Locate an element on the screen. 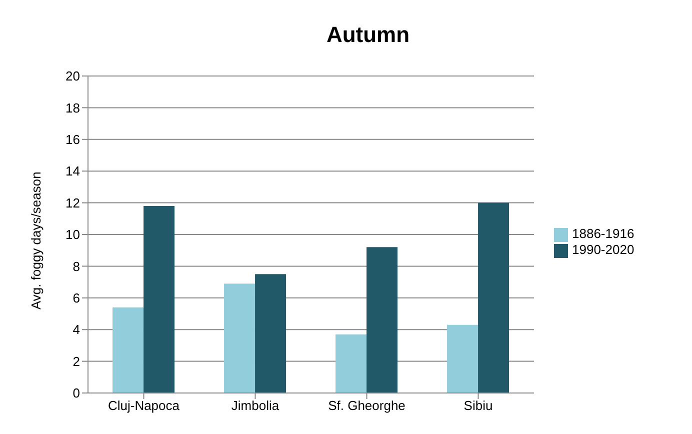 The height and width of the screenshot is (434, 692). y-tick-label: 16 is located at coordinates (73, 140).